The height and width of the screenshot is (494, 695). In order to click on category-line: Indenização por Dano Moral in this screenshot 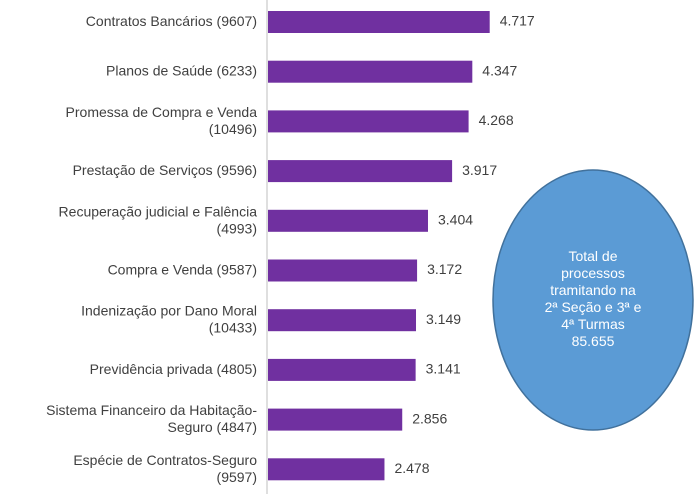, I will do `click(169, 310)`.